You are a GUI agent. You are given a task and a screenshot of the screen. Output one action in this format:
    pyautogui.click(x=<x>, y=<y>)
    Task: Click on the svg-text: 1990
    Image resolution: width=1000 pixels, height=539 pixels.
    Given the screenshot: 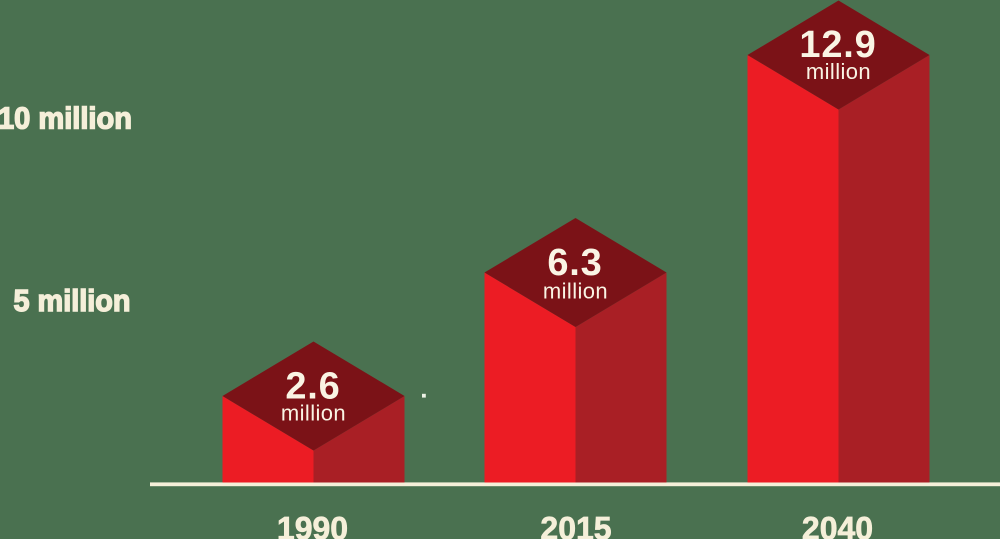 What is the action you would take?
    pyautogui.click(x=312, y=525)
    